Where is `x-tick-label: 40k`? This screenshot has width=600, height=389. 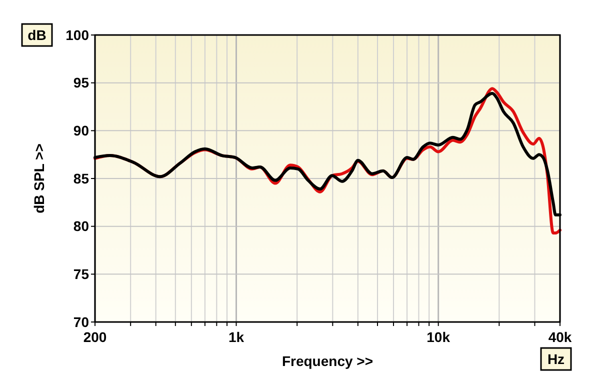 x-tick-label: 40k is located at coordinates (560, 337).